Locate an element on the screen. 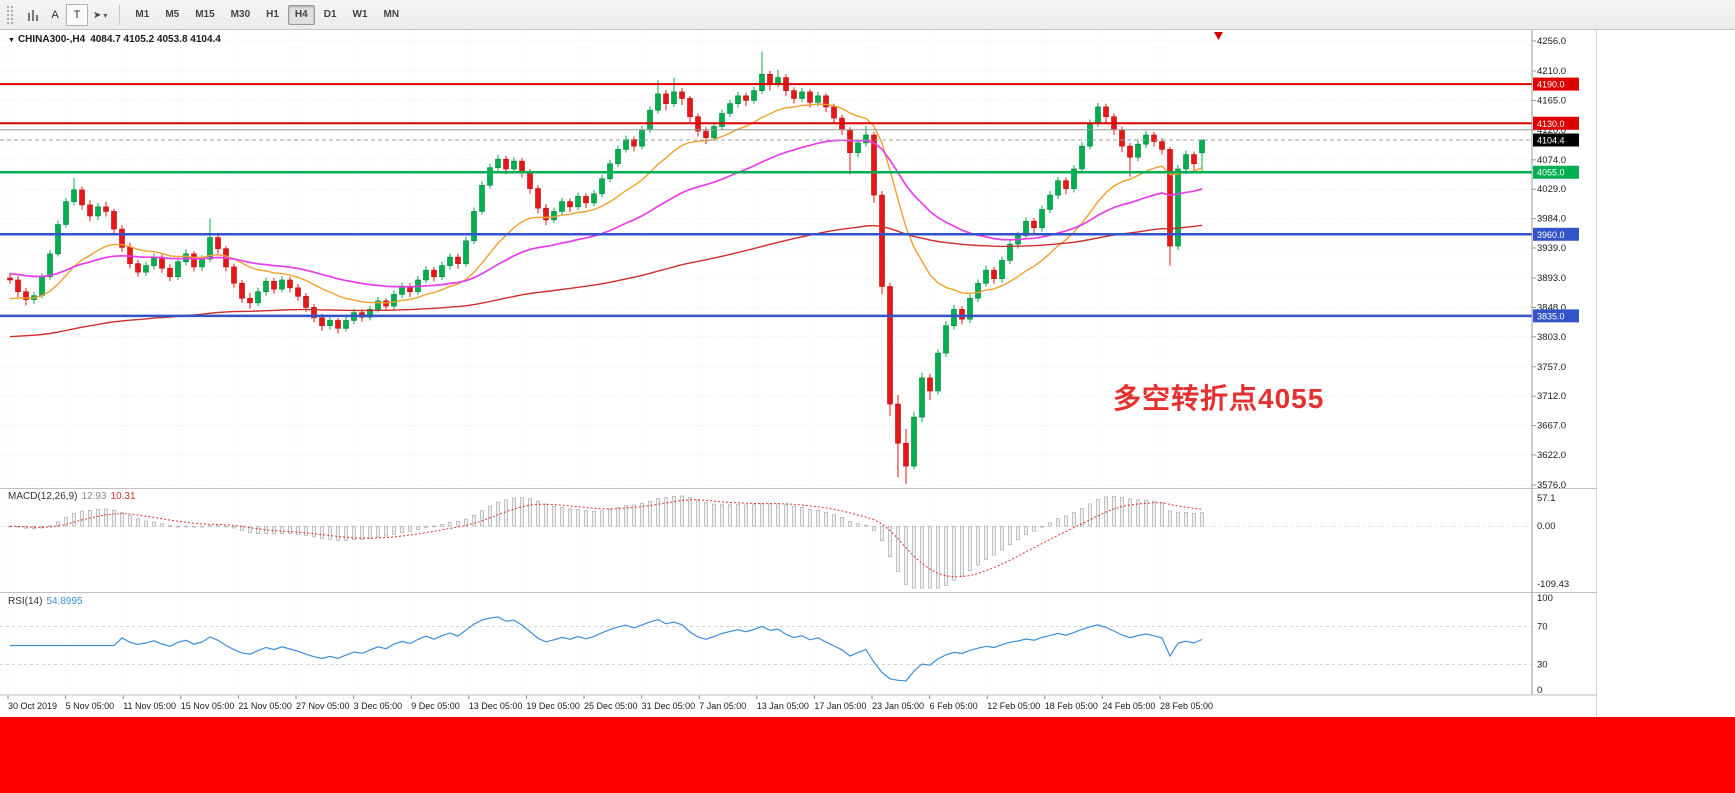 This screenshot has height=793, width=1735. timeframe-button-d1: D1 is located at coordinates (330, 15).